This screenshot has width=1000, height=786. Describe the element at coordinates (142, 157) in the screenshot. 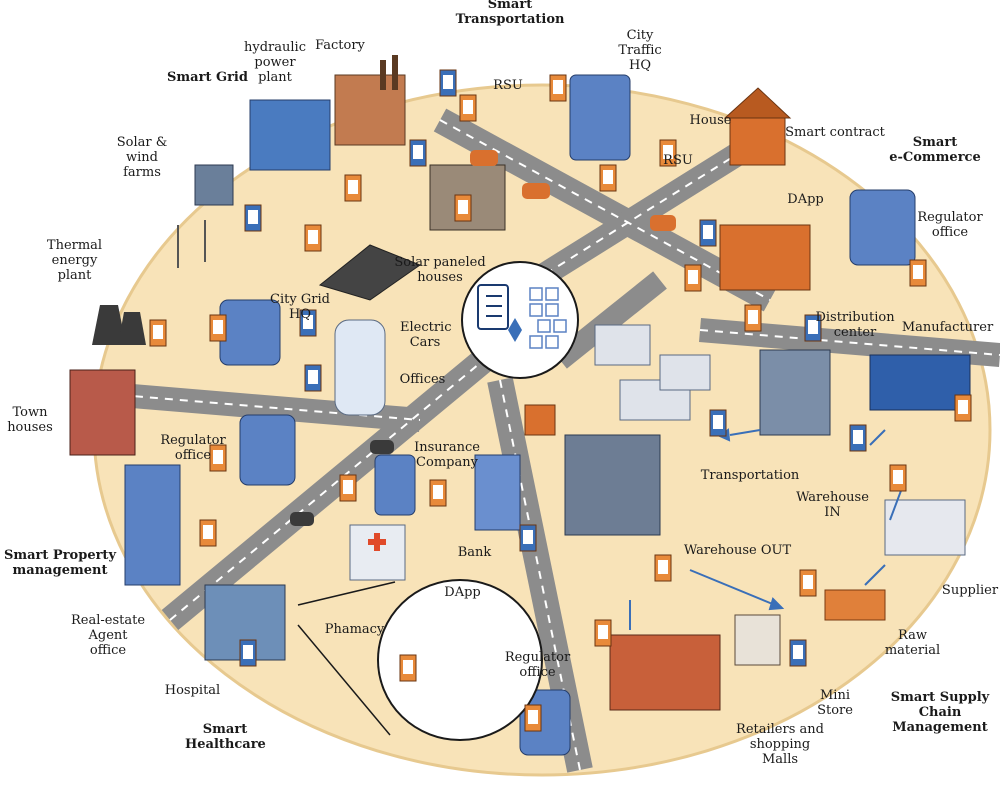

I see `label-solar-wind-farms: Solar & wind farms` at that location.